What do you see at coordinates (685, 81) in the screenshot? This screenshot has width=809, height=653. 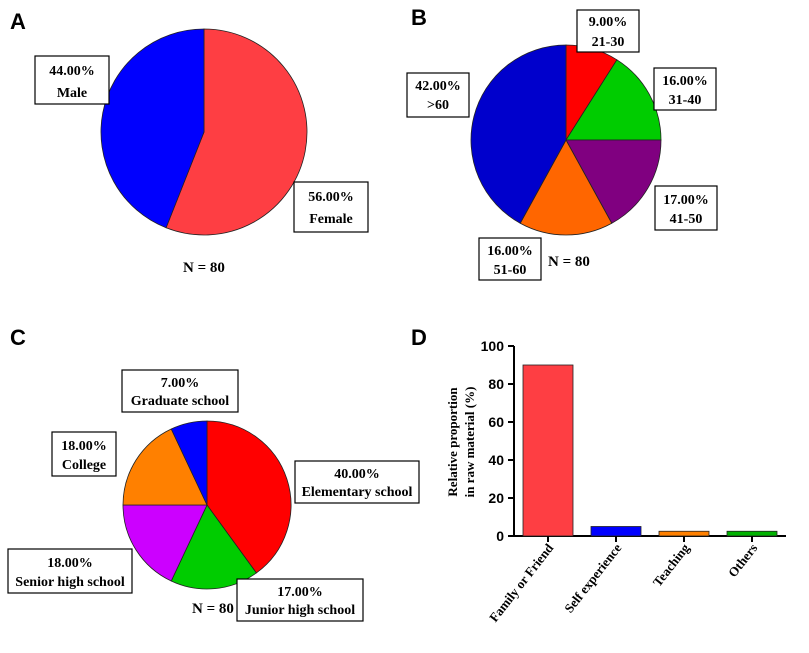 I see `slice-pct-31-40: 16.00%` at bounding box center [685, 81].